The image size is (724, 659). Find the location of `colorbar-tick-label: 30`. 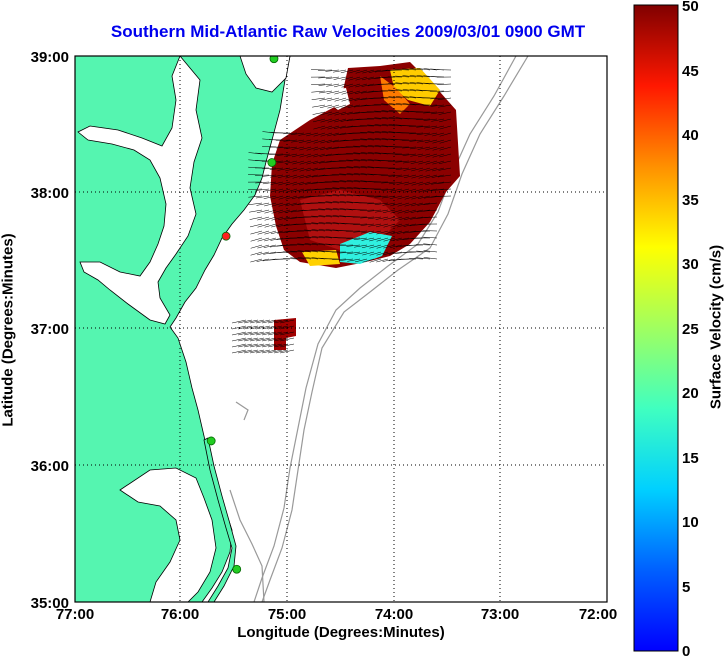

colorbar-tick-label: 30 is located at coordinates (690, 264).